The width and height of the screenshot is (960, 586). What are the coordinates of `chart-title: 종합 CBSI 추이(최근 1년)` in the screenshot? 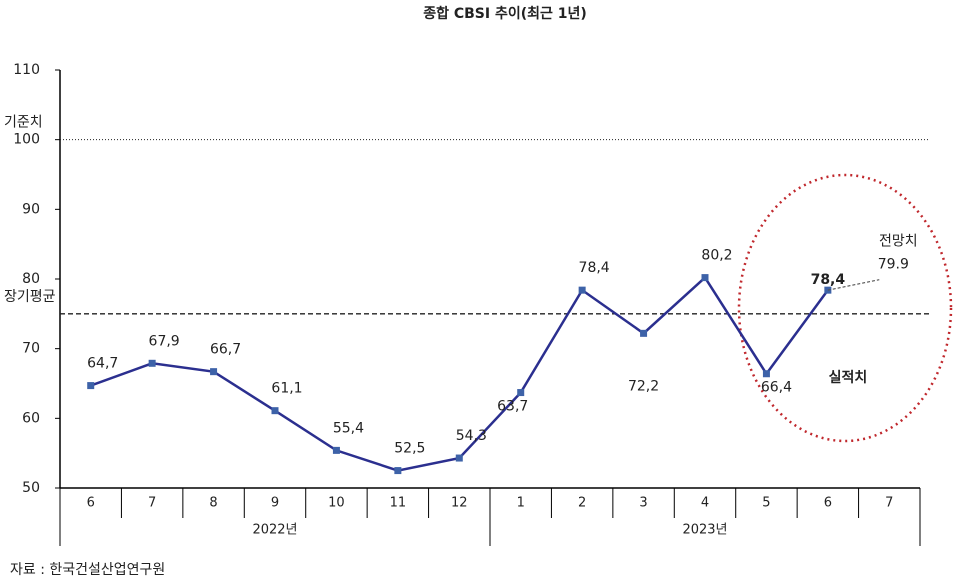 It's located at (505, 13).